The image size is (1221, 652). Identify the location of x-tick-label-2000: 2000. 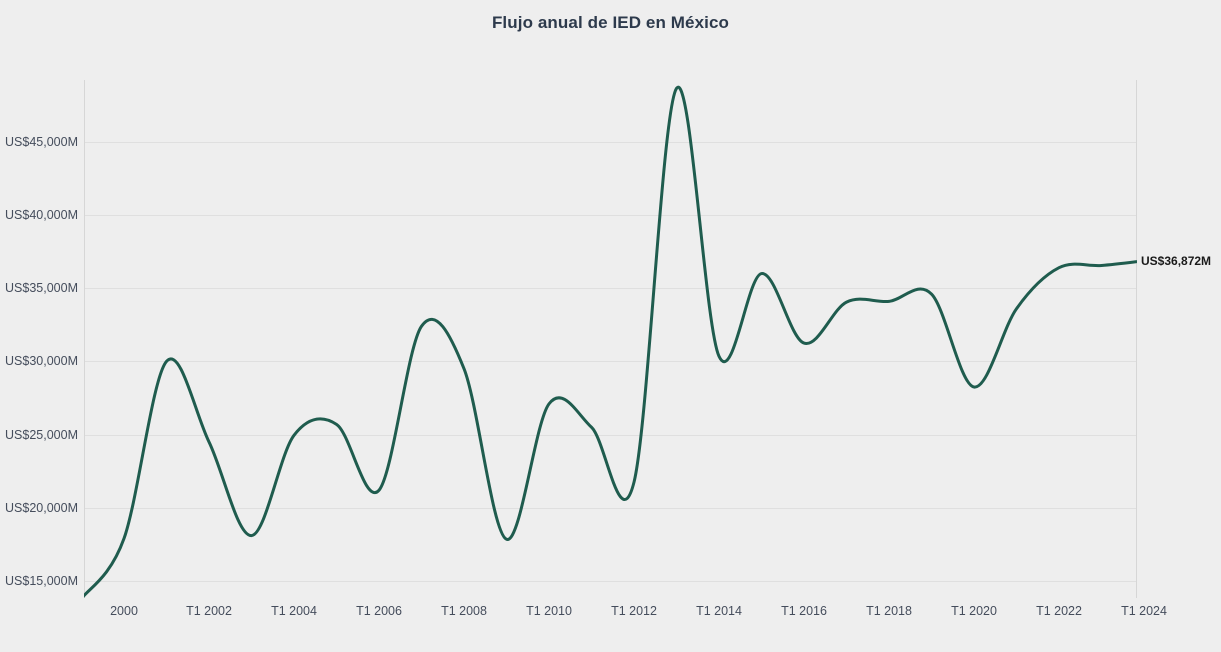
(124, 611).